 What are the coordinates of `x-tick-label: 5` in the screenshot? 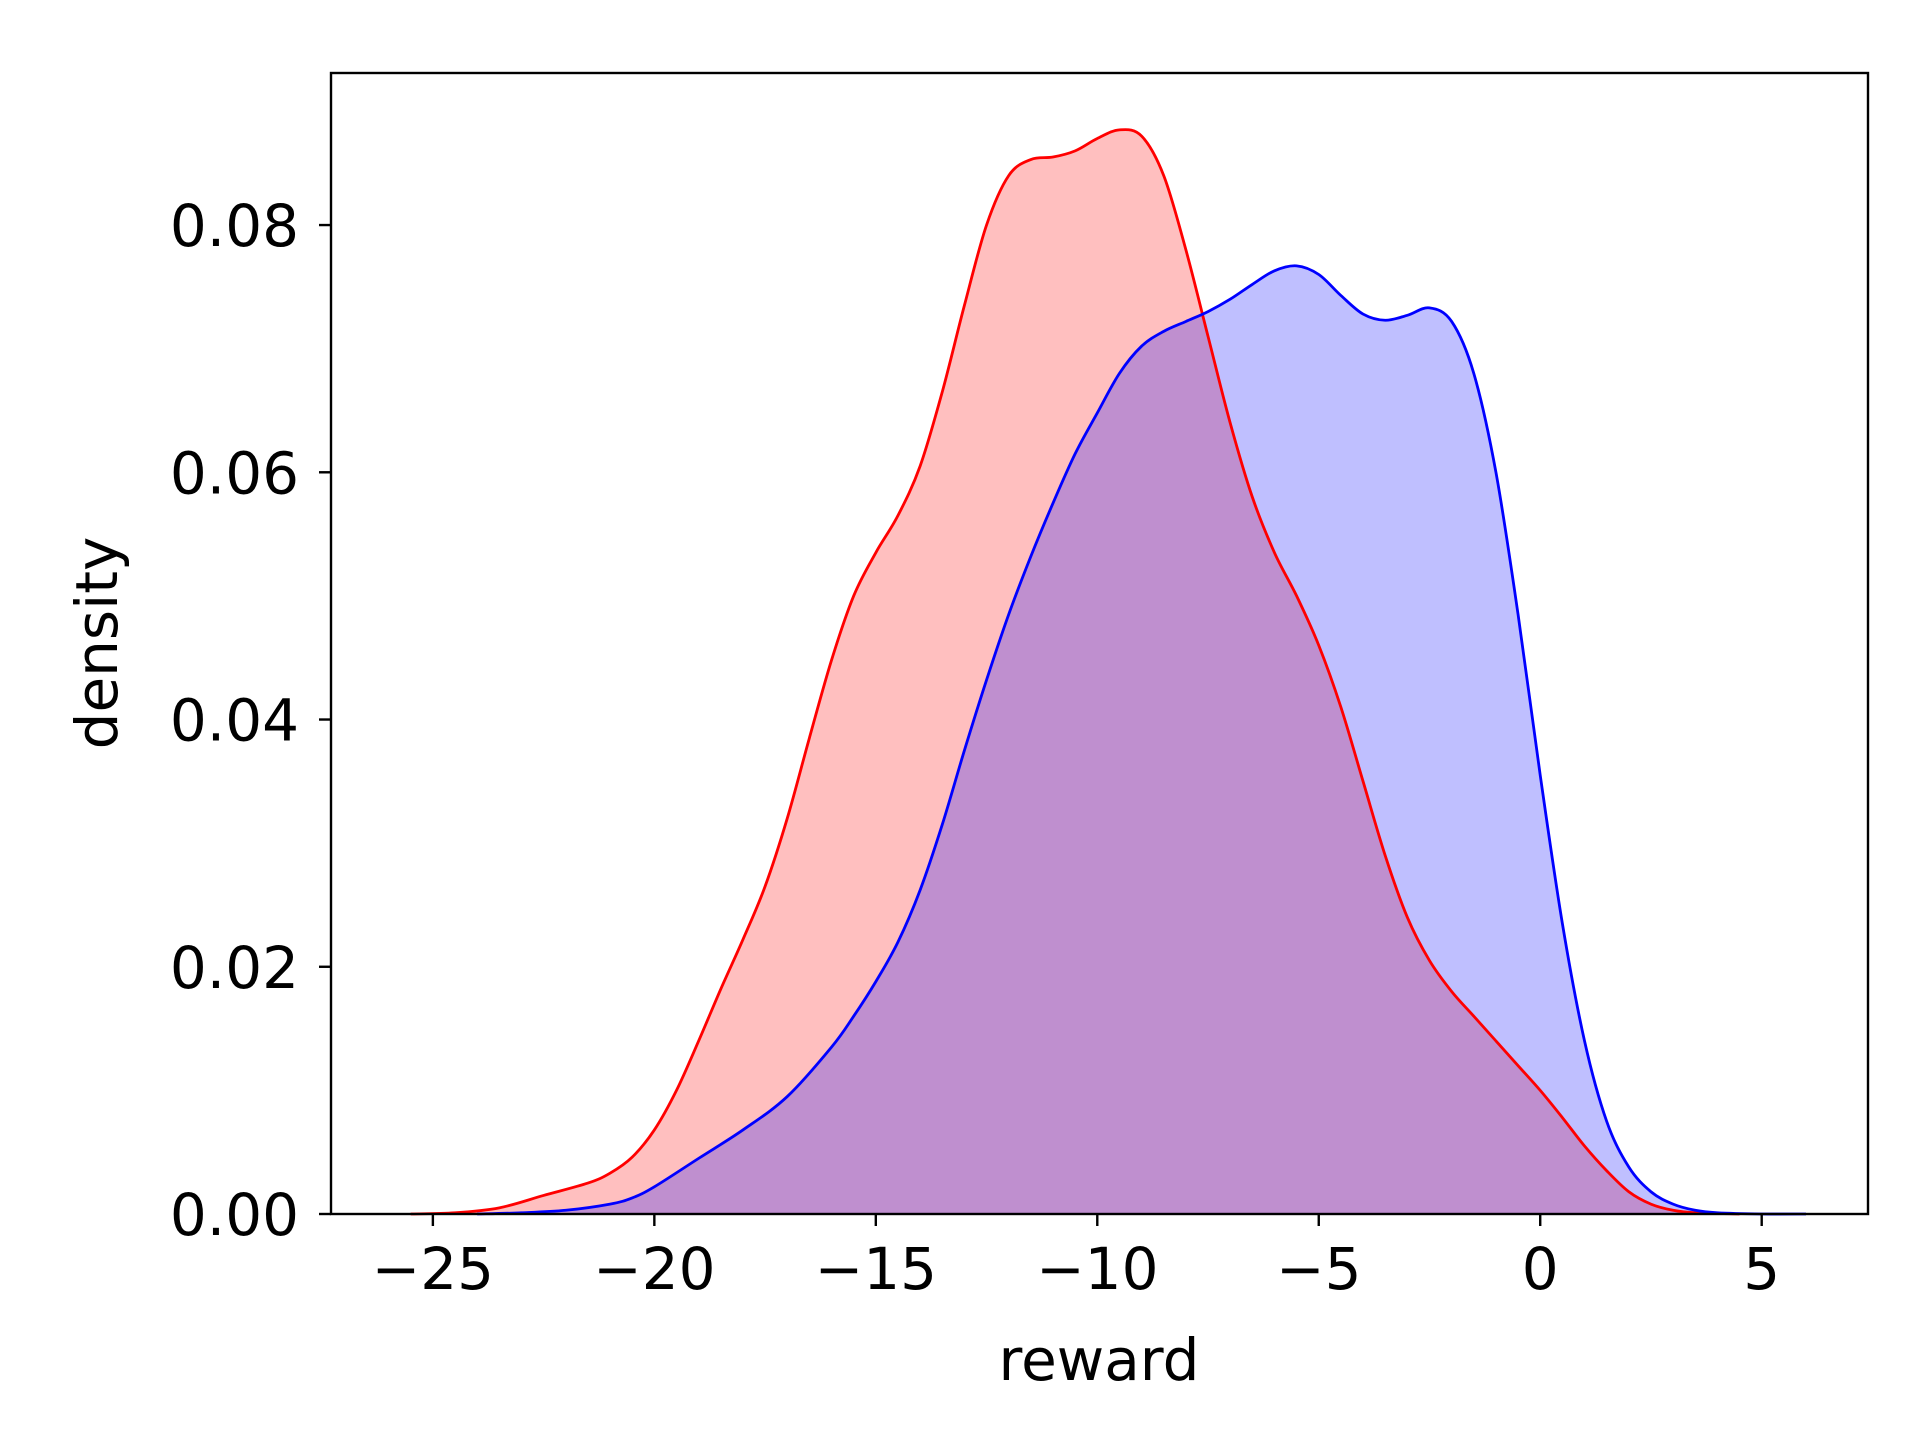 It's located at (1761, 1269).